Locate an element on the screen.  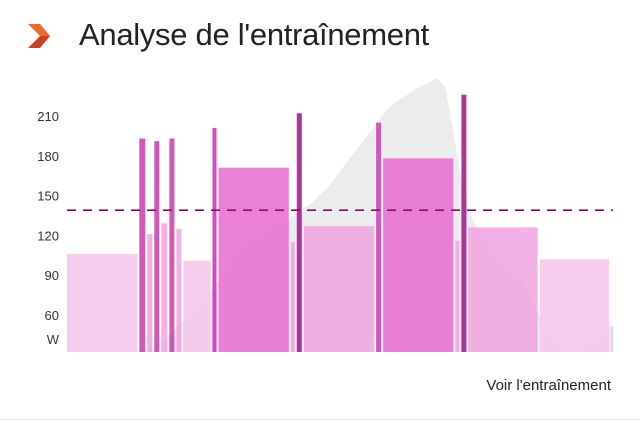
y-tick-label: 120 is located at coordinates (48, 235).